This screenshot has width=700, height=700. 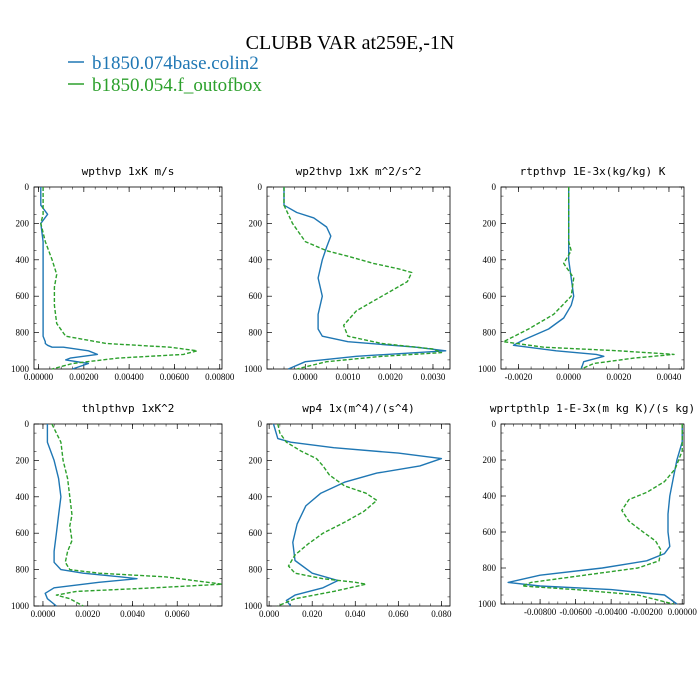 What do you see at coordinates (220, 377) in the screenshot?
I see `x-tick-label: 0.00800` at bounding box center [220, 377].